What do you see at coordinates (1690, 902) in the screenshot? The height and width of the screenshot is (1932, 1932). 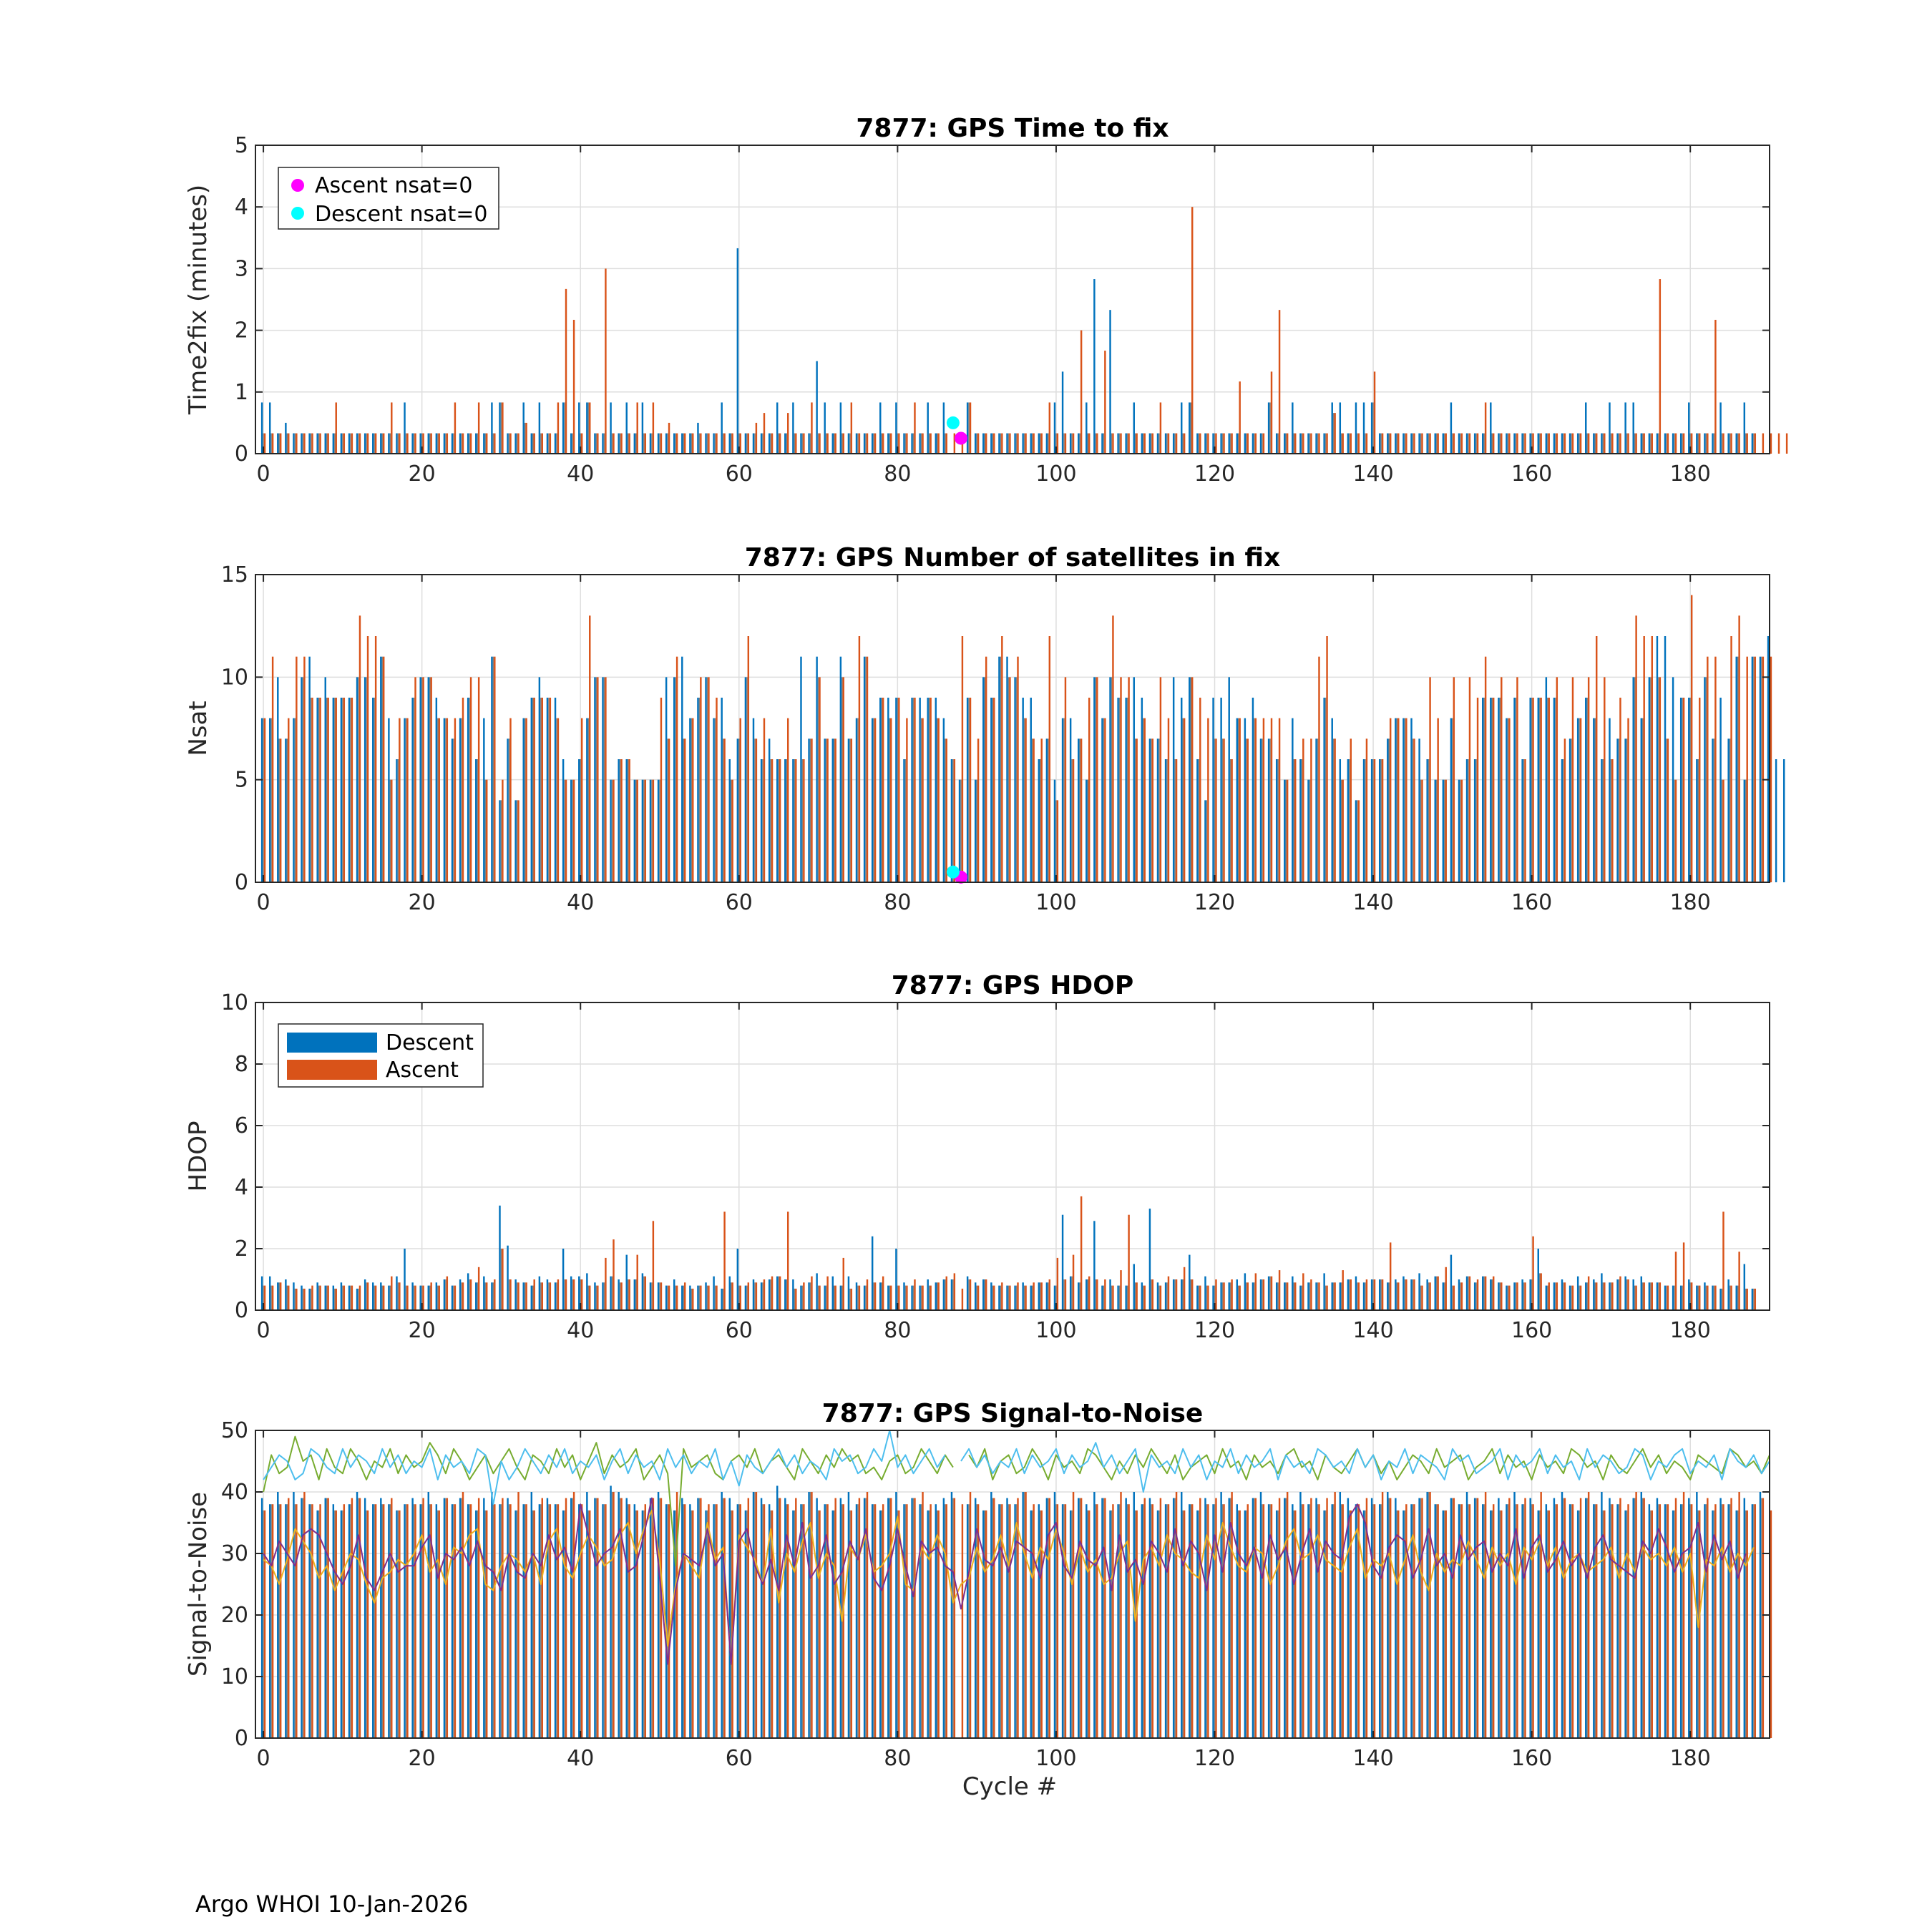 I see `x-tick-label: 180` at bounding box center [1690, 902].